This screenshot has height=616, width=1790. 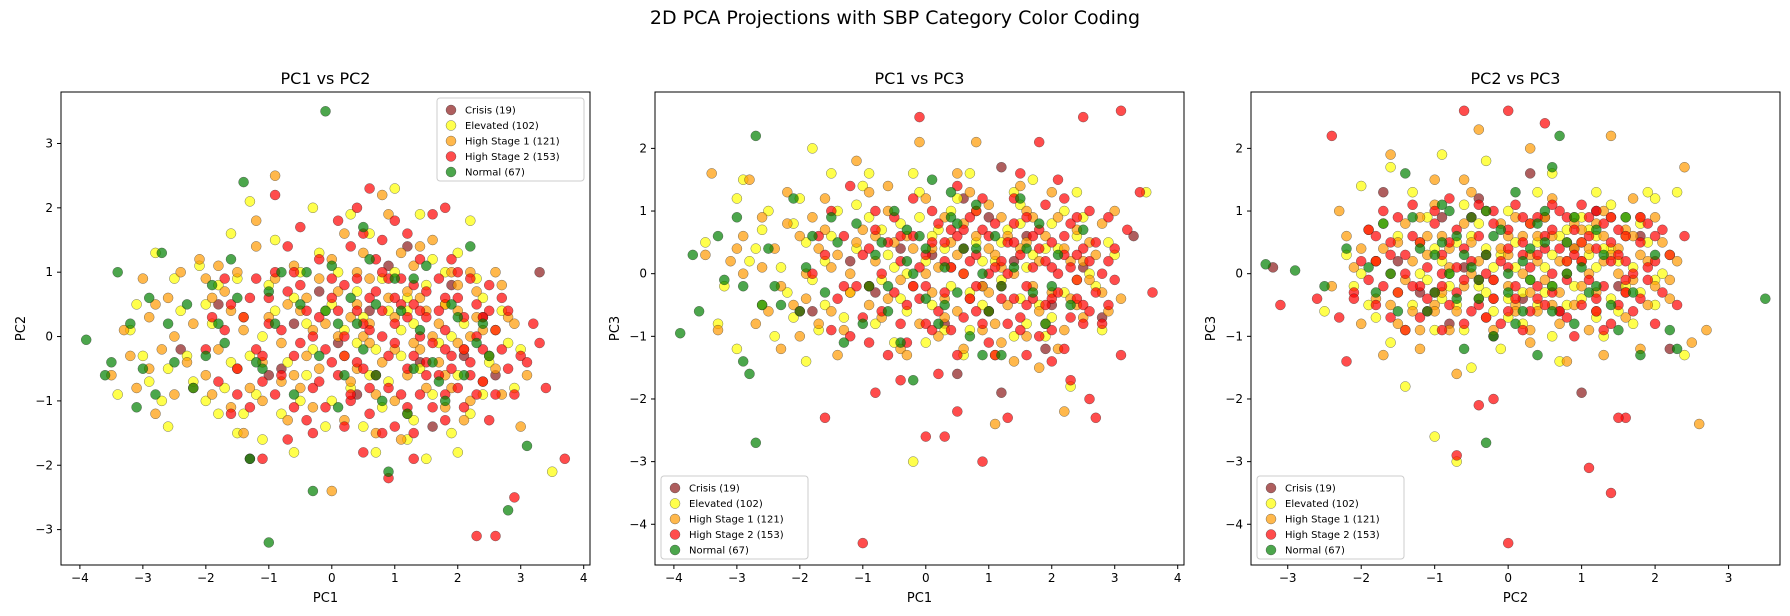 What do you see at coordinates (989, 578) in the screenshot?
I see `x-tick-label: 1` at bounding box center [989, 578].